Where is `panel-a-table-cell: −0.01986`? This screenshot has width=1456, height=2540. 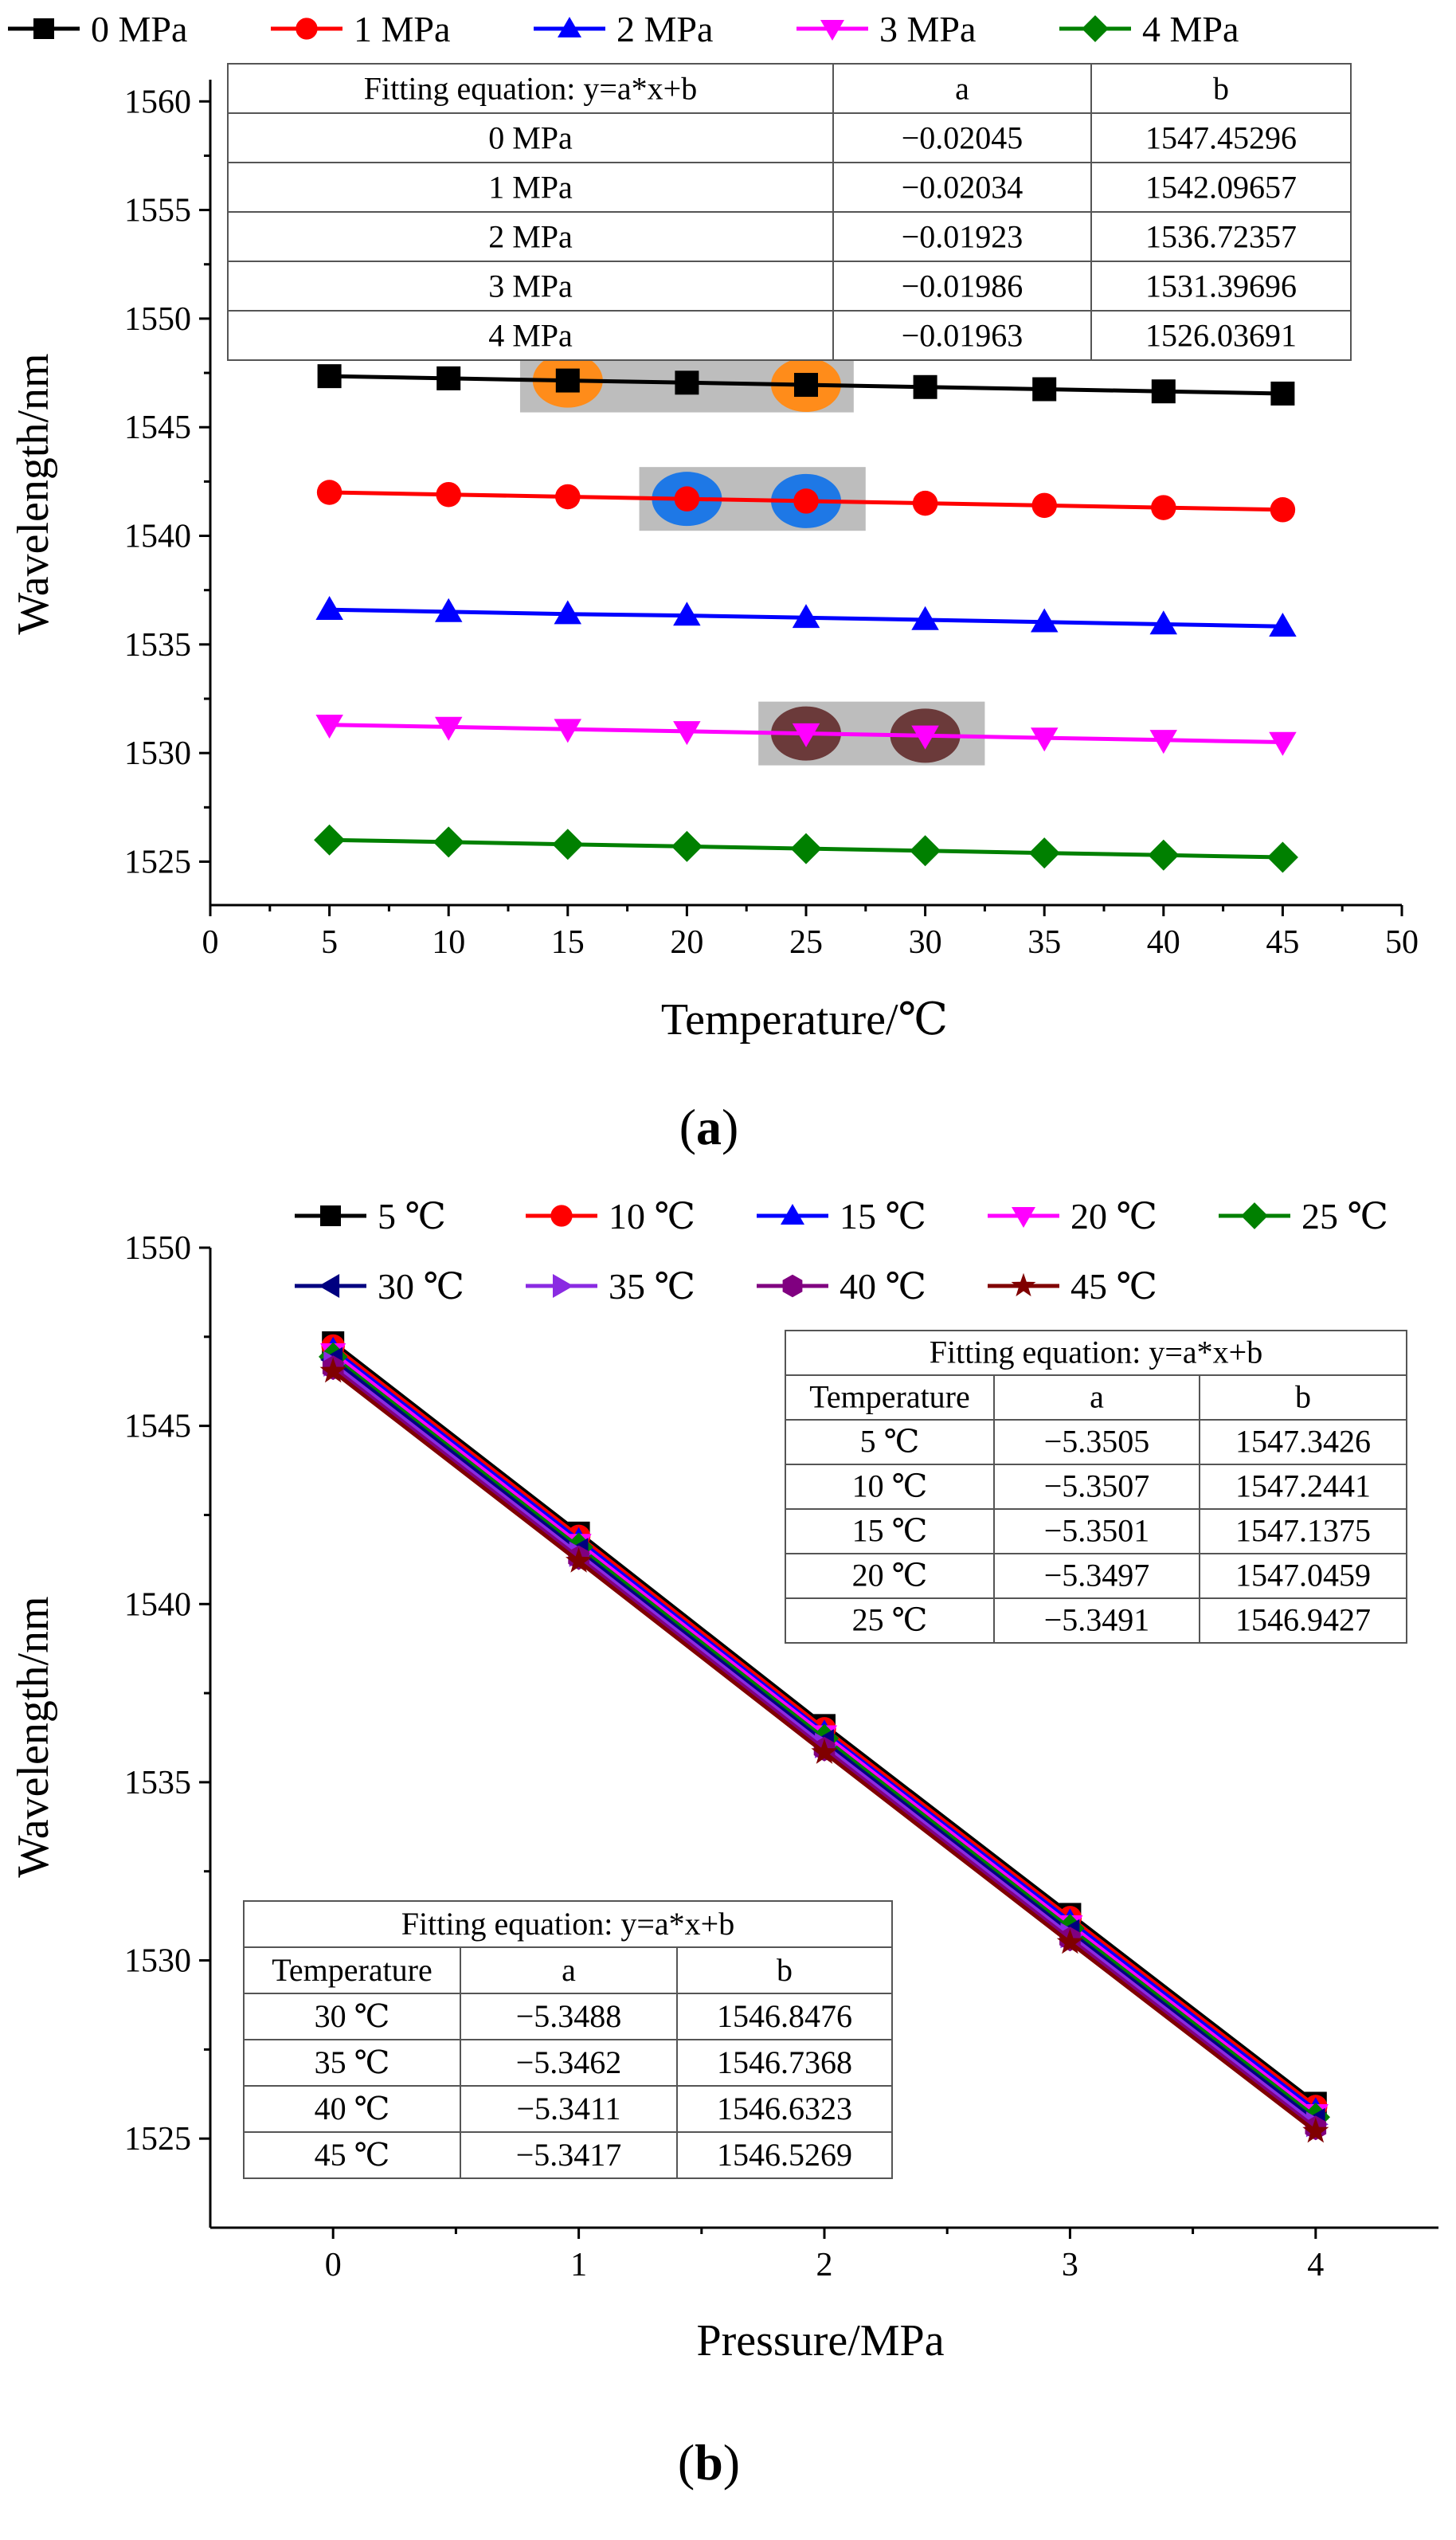 panel-a-table-cell: −0.01986 is located at coordinates (963, 286).